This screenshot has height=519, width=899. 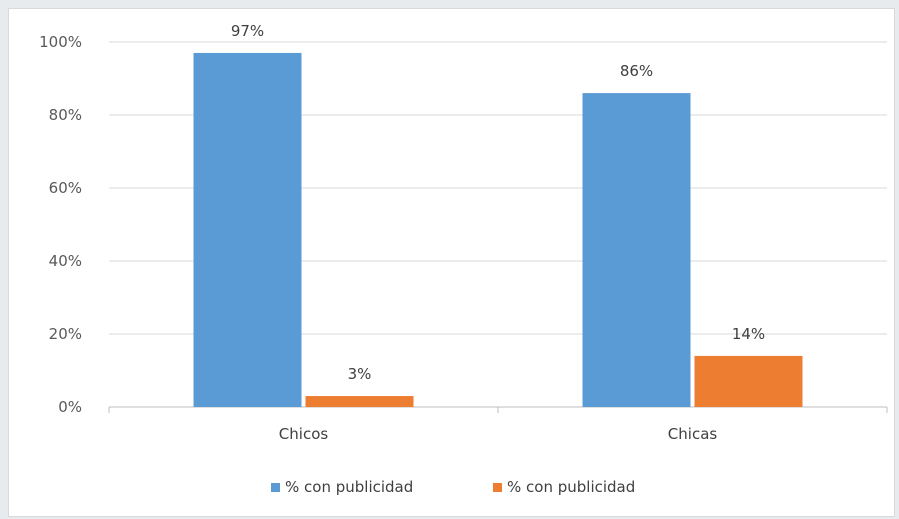 I want to click on x-category-label: Chicos, so click(x=304, y=434).